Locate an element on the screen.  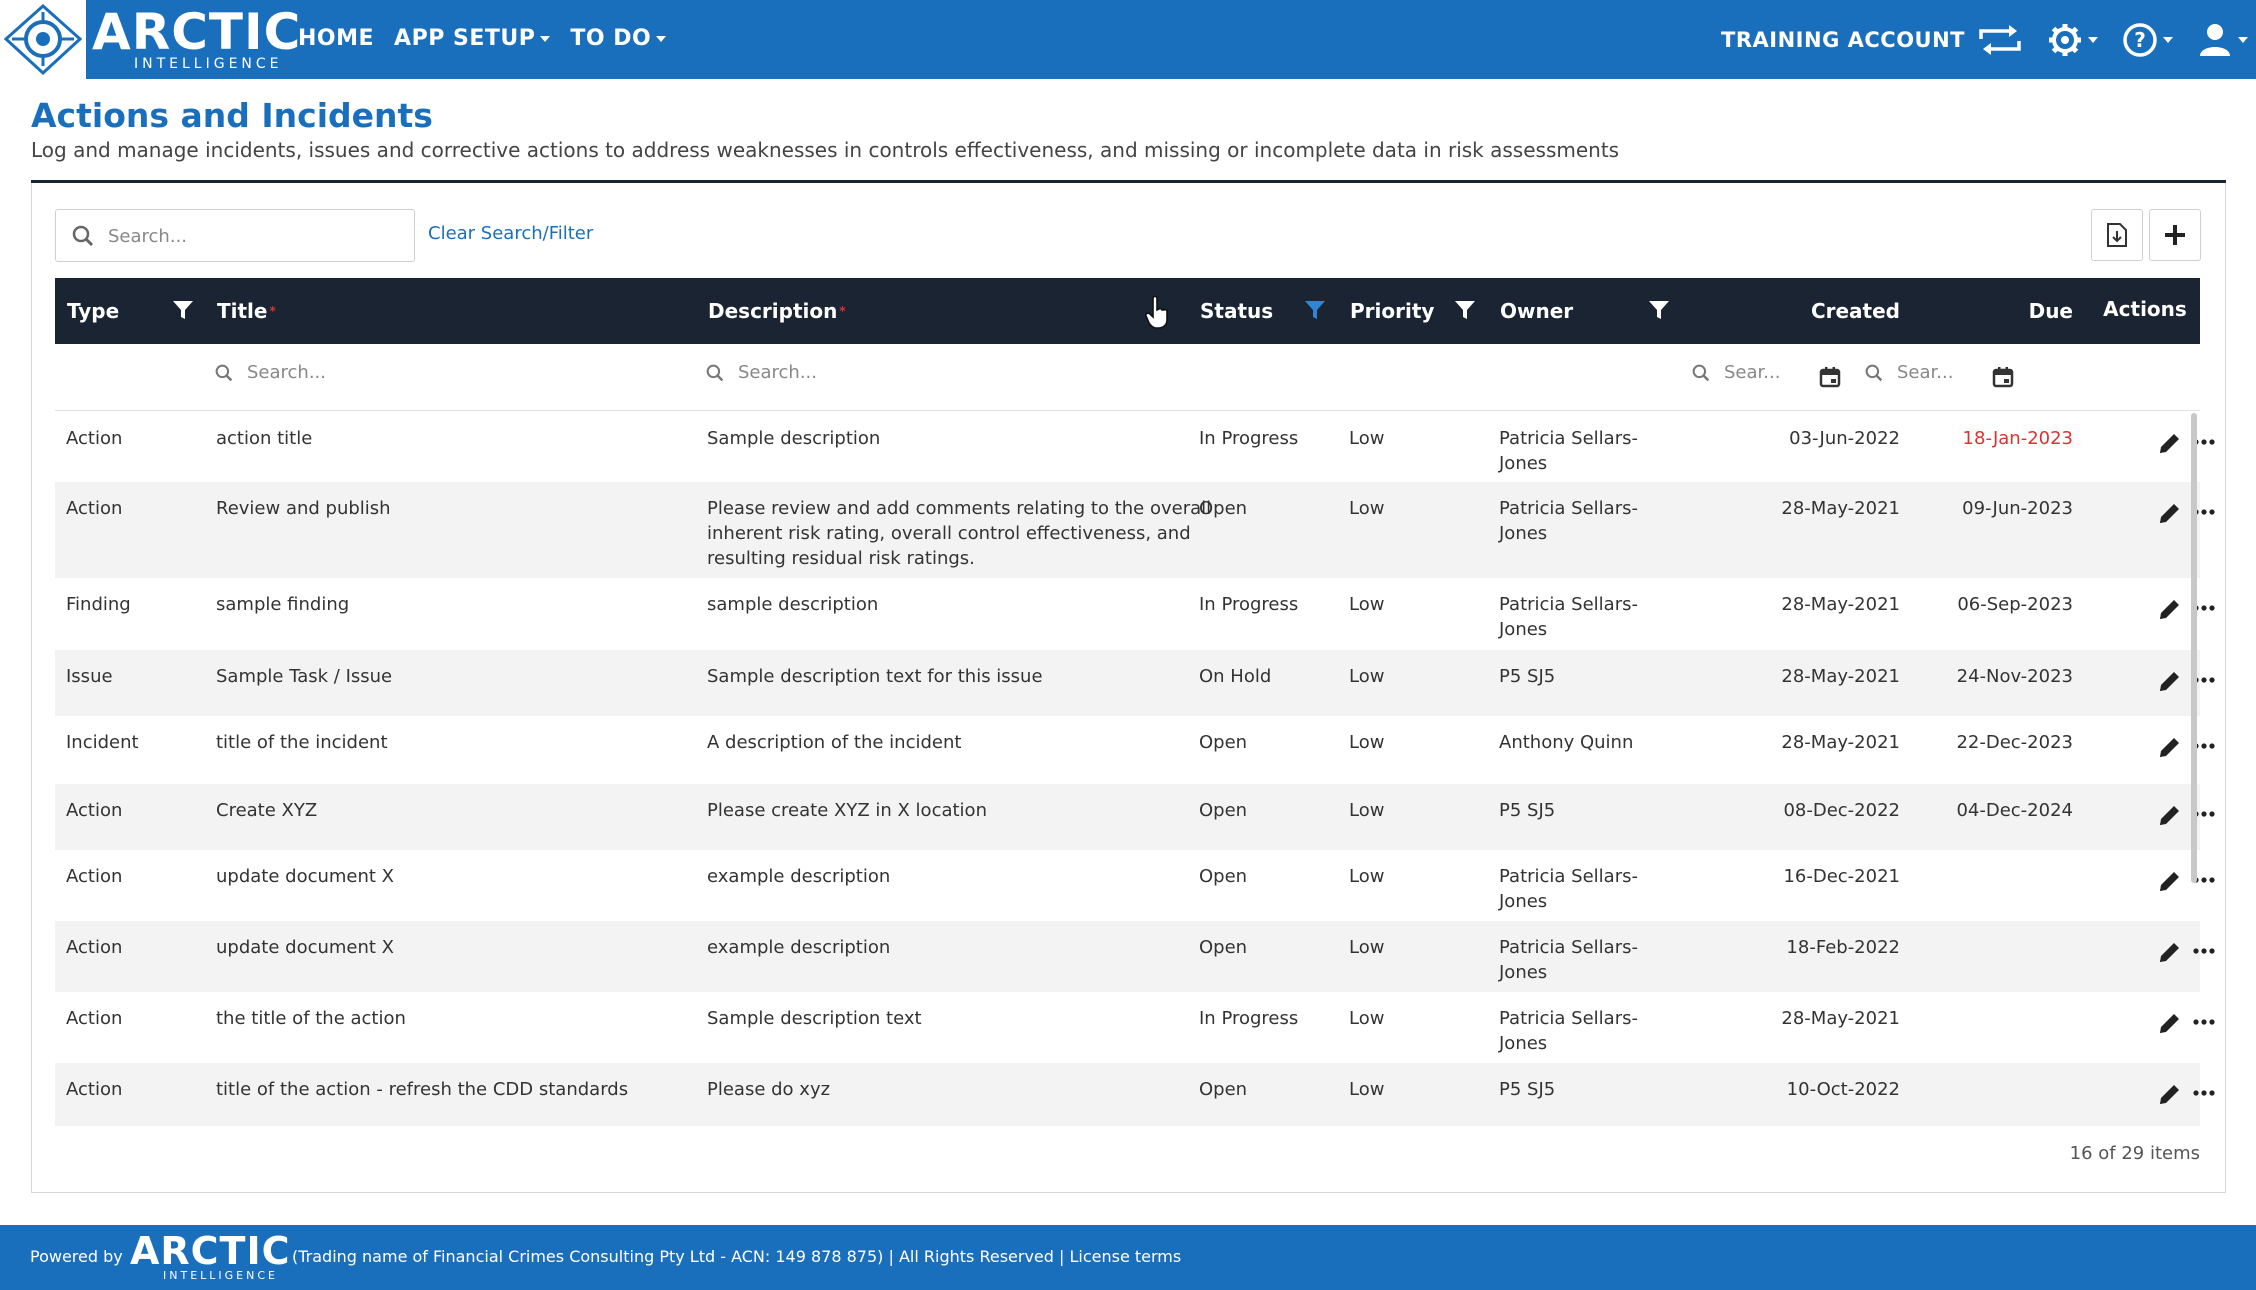
cell-due: 04-Dec-2024 is located at coordinates (2014, 810).